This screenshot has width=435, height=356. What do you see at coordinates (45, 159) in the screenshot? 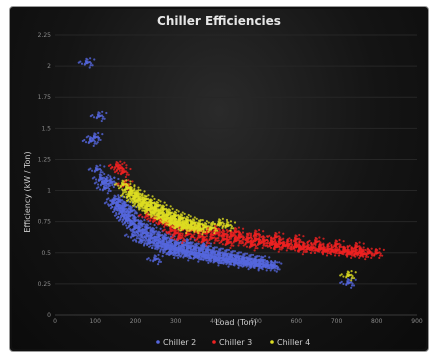
I see `y-tick-label: 1.25` at bounding box center [45, 159].